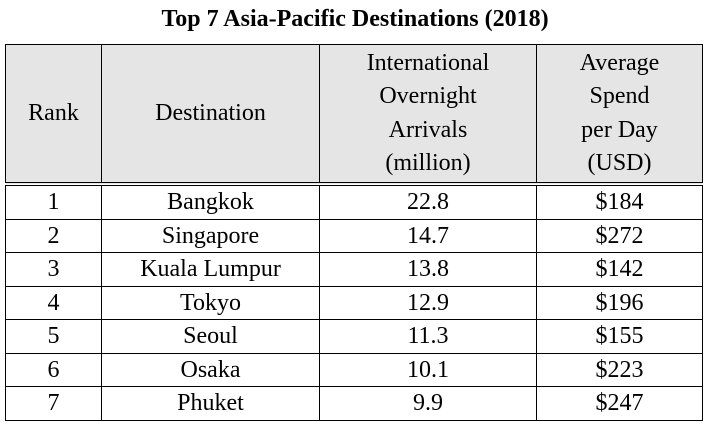 Image resolution: width=710 pixels, height=430 pixels. What do you see at coordinates (210, 115) in the screenshot?
I see `header-destination: Destination` at bounding box center [210, 115].